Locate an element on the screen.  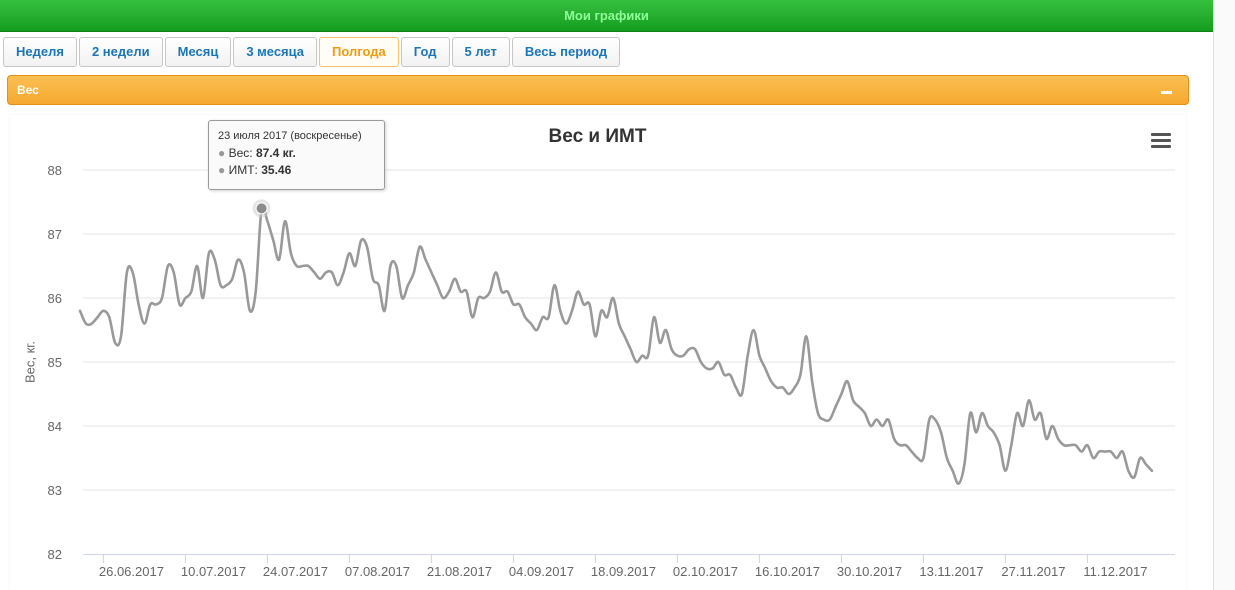
y-tick-label: 82 is located at coordinates (55, 554).